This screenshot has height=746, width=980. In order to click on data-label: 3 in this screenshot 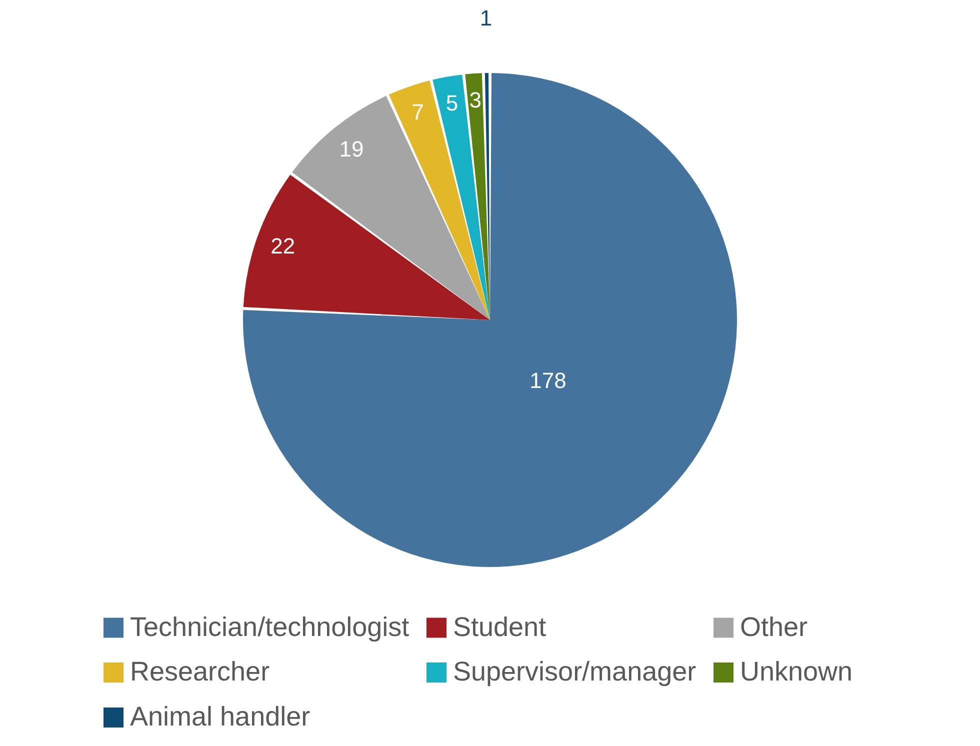, I will do `click(475, 100)`.